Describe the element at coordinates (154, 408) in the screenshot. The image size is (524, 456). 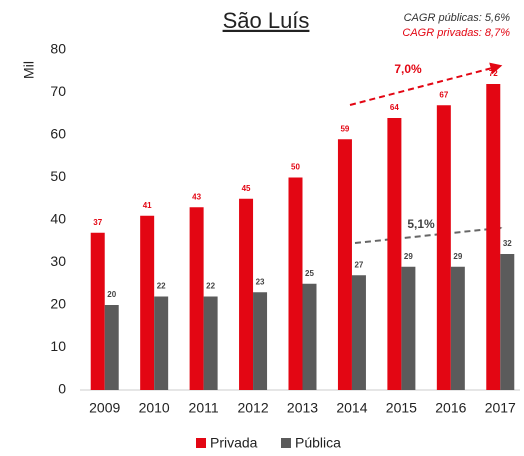
I see `x-tick-label: 2010` at that location.